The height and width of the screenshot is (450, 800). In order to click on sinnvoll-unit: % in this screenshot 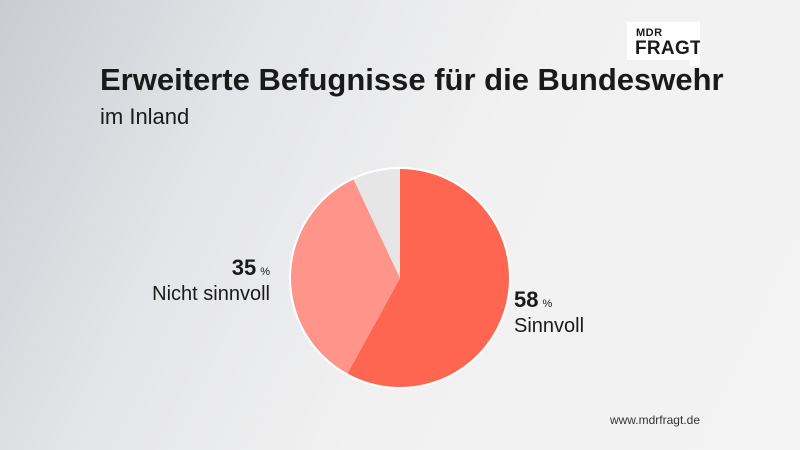, I will do `click(547, 304)`.